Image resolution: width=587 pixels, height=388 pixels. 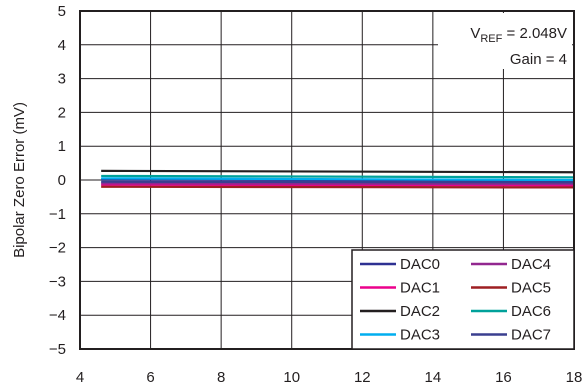 I want to click on y-tick-label: −3, so click(x=57, y=281).